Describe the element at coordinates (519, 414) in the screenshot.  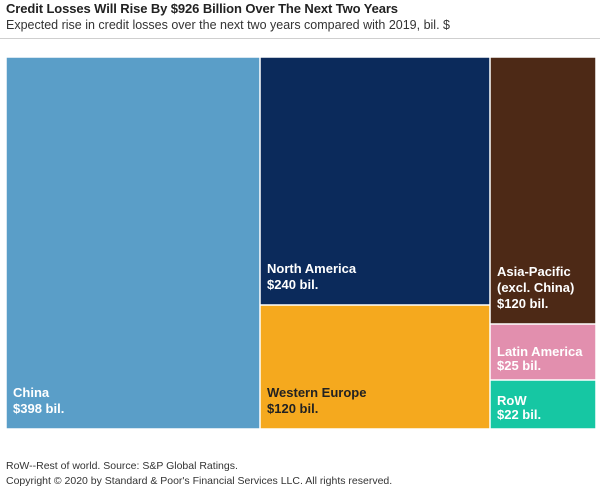
I see `tile-value-row: $22 bil.` at that location.